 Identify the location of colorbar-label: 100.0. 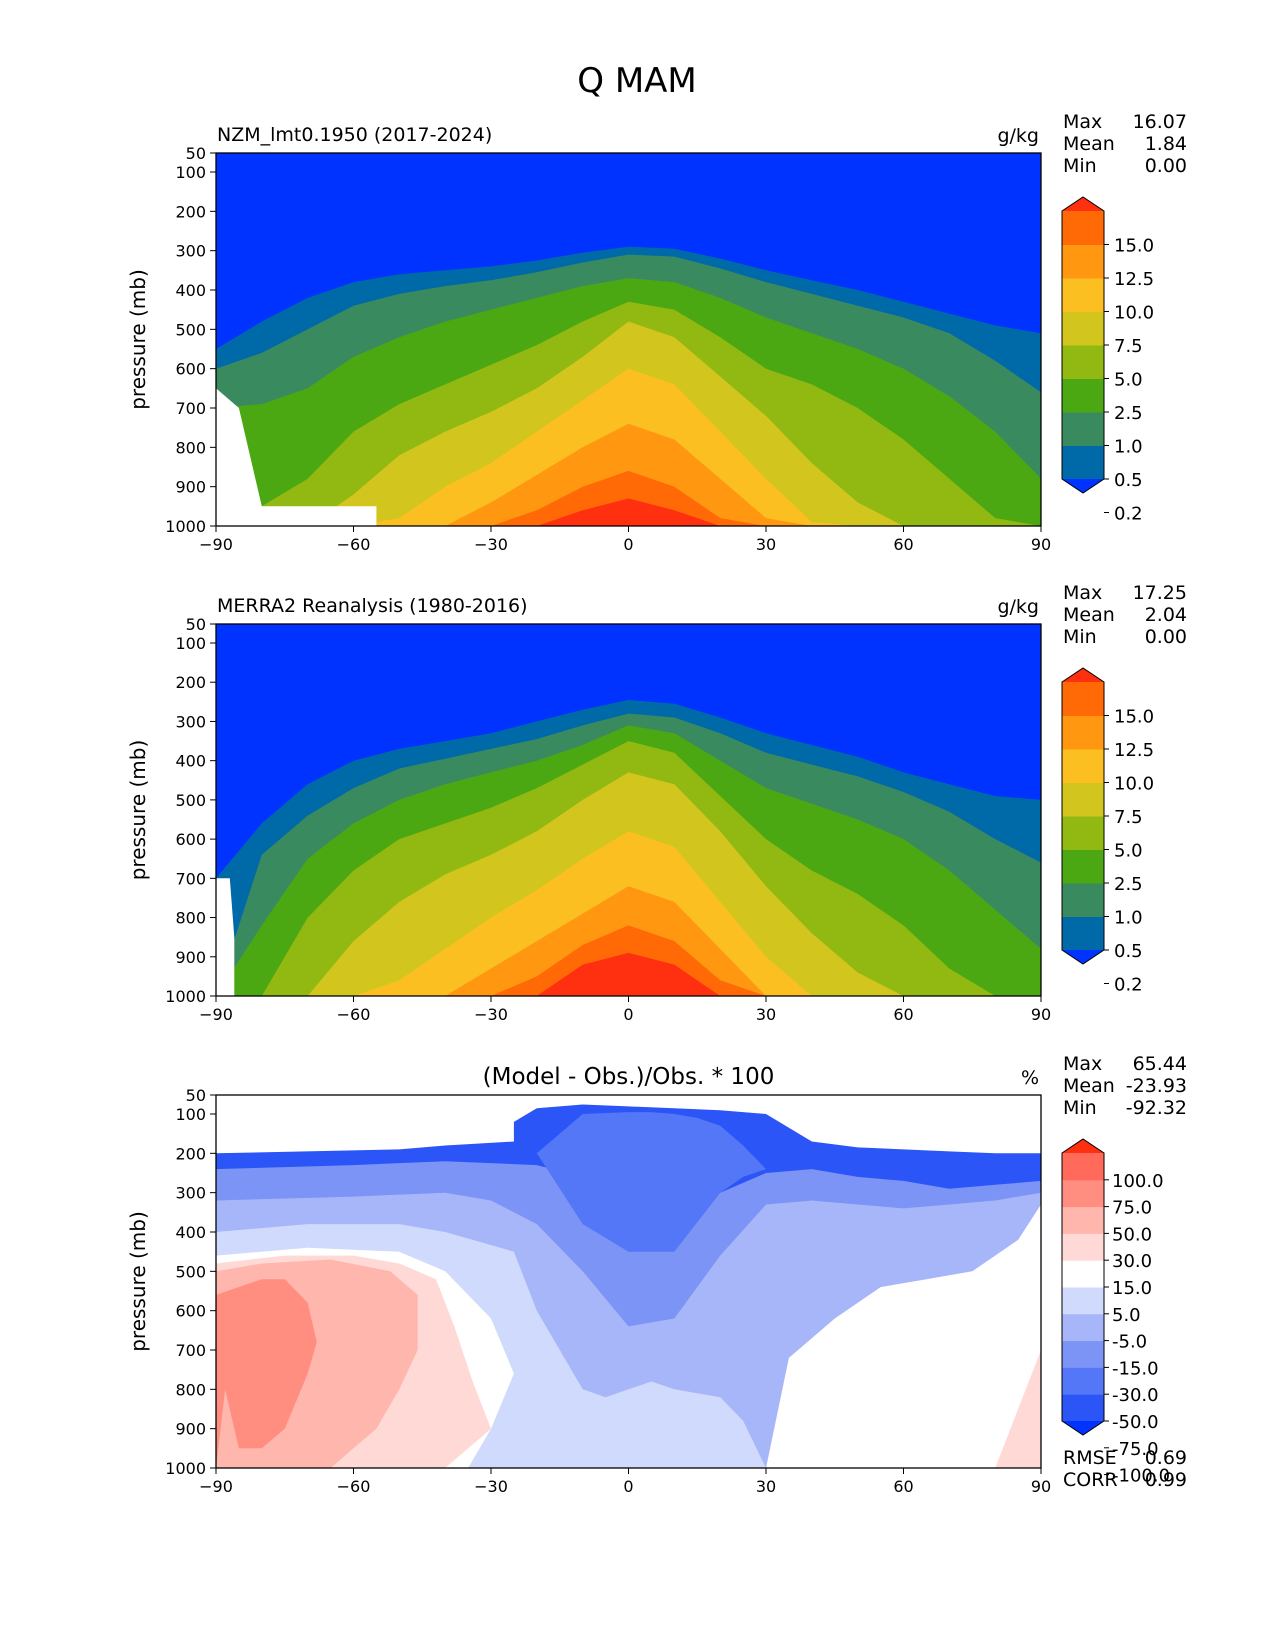
(1138, 1181).